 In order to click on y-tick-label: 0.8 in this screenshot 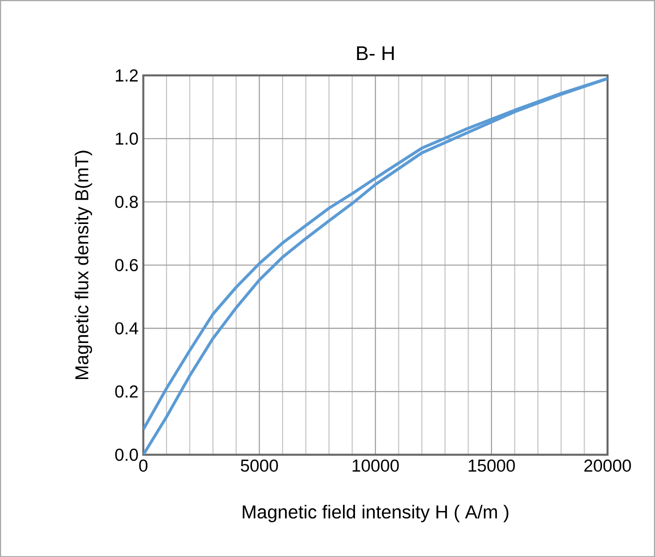, I will do `click(126, 202)`.